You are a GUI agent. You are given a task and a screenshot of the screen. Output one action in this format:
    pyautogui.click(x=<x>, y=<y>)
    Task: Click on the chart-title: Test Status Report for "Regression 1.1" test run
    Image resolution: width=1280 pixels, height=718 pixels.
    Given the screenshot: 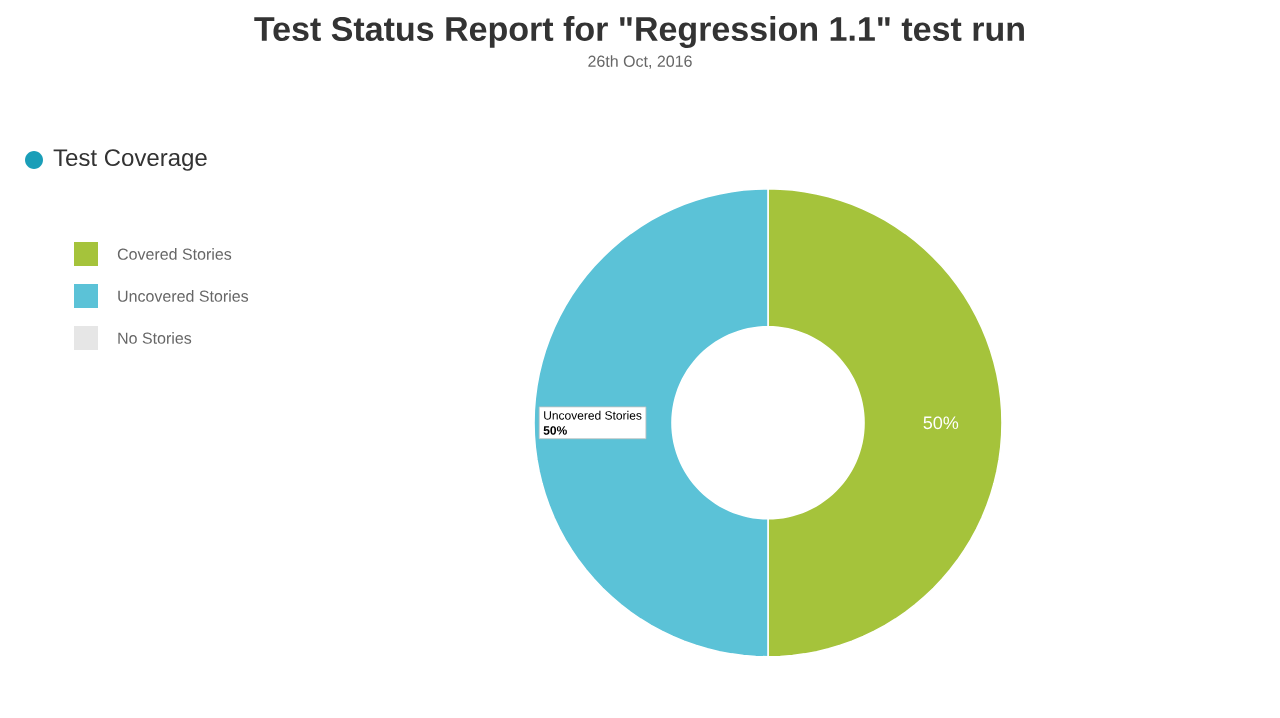 What is the action you would take?
    pyautogui.click(x=639, y=32)
    